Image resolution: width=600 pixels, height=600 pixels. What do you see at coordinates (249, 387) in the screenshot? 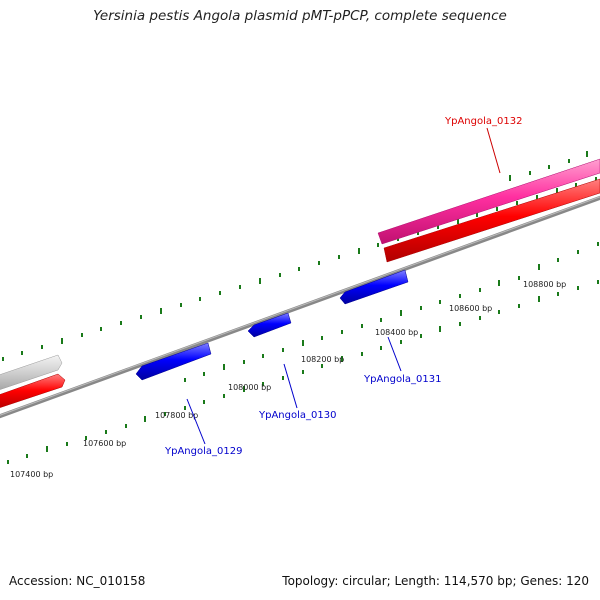
I see `scale-label-108000: 108000 bp` at bounding box center [249, 387].